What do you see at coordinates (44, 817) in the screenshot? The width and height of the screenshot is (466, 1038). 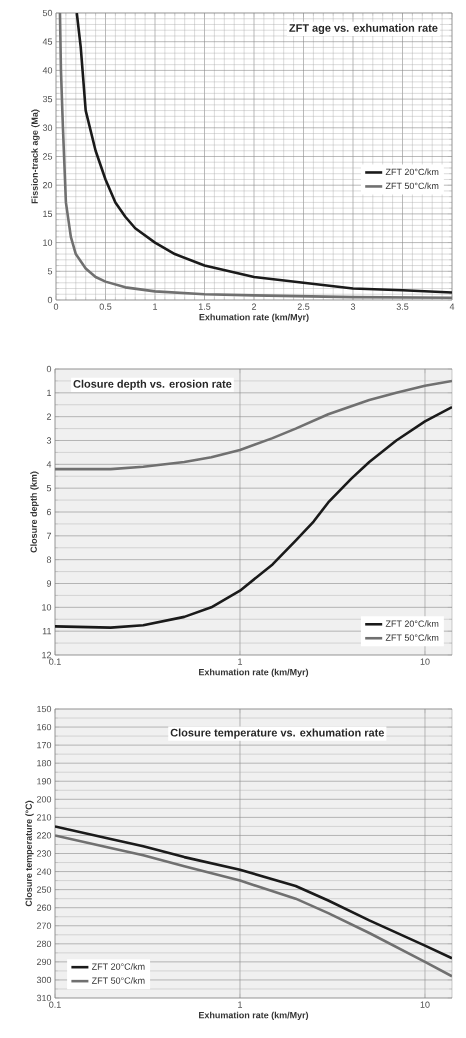 I see `y-tick-label: 210` at bounding box center [44, 817].